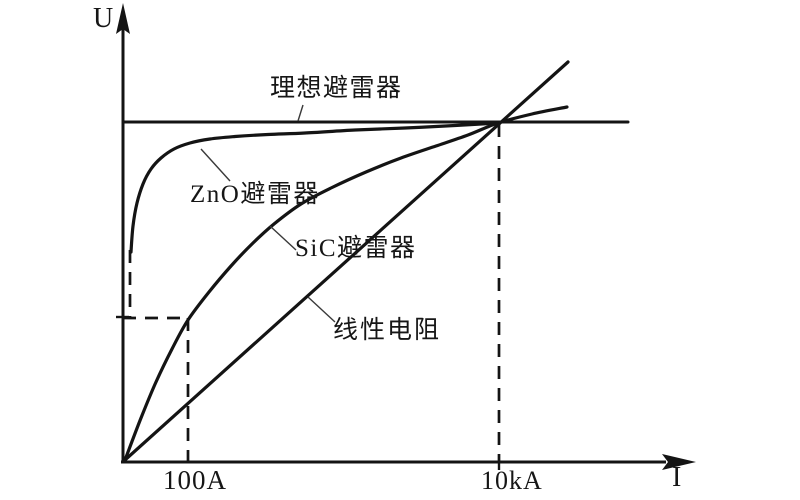  I want to click on tick-label-100a: 100A, so click(195, 480).